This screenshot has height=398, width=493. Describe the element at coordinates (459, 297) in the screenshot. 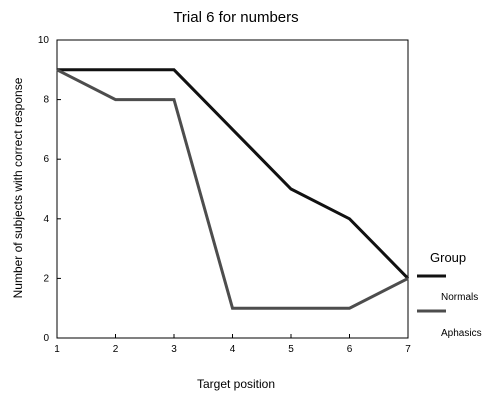

I see `legend-label-normals: Normals` at that location.